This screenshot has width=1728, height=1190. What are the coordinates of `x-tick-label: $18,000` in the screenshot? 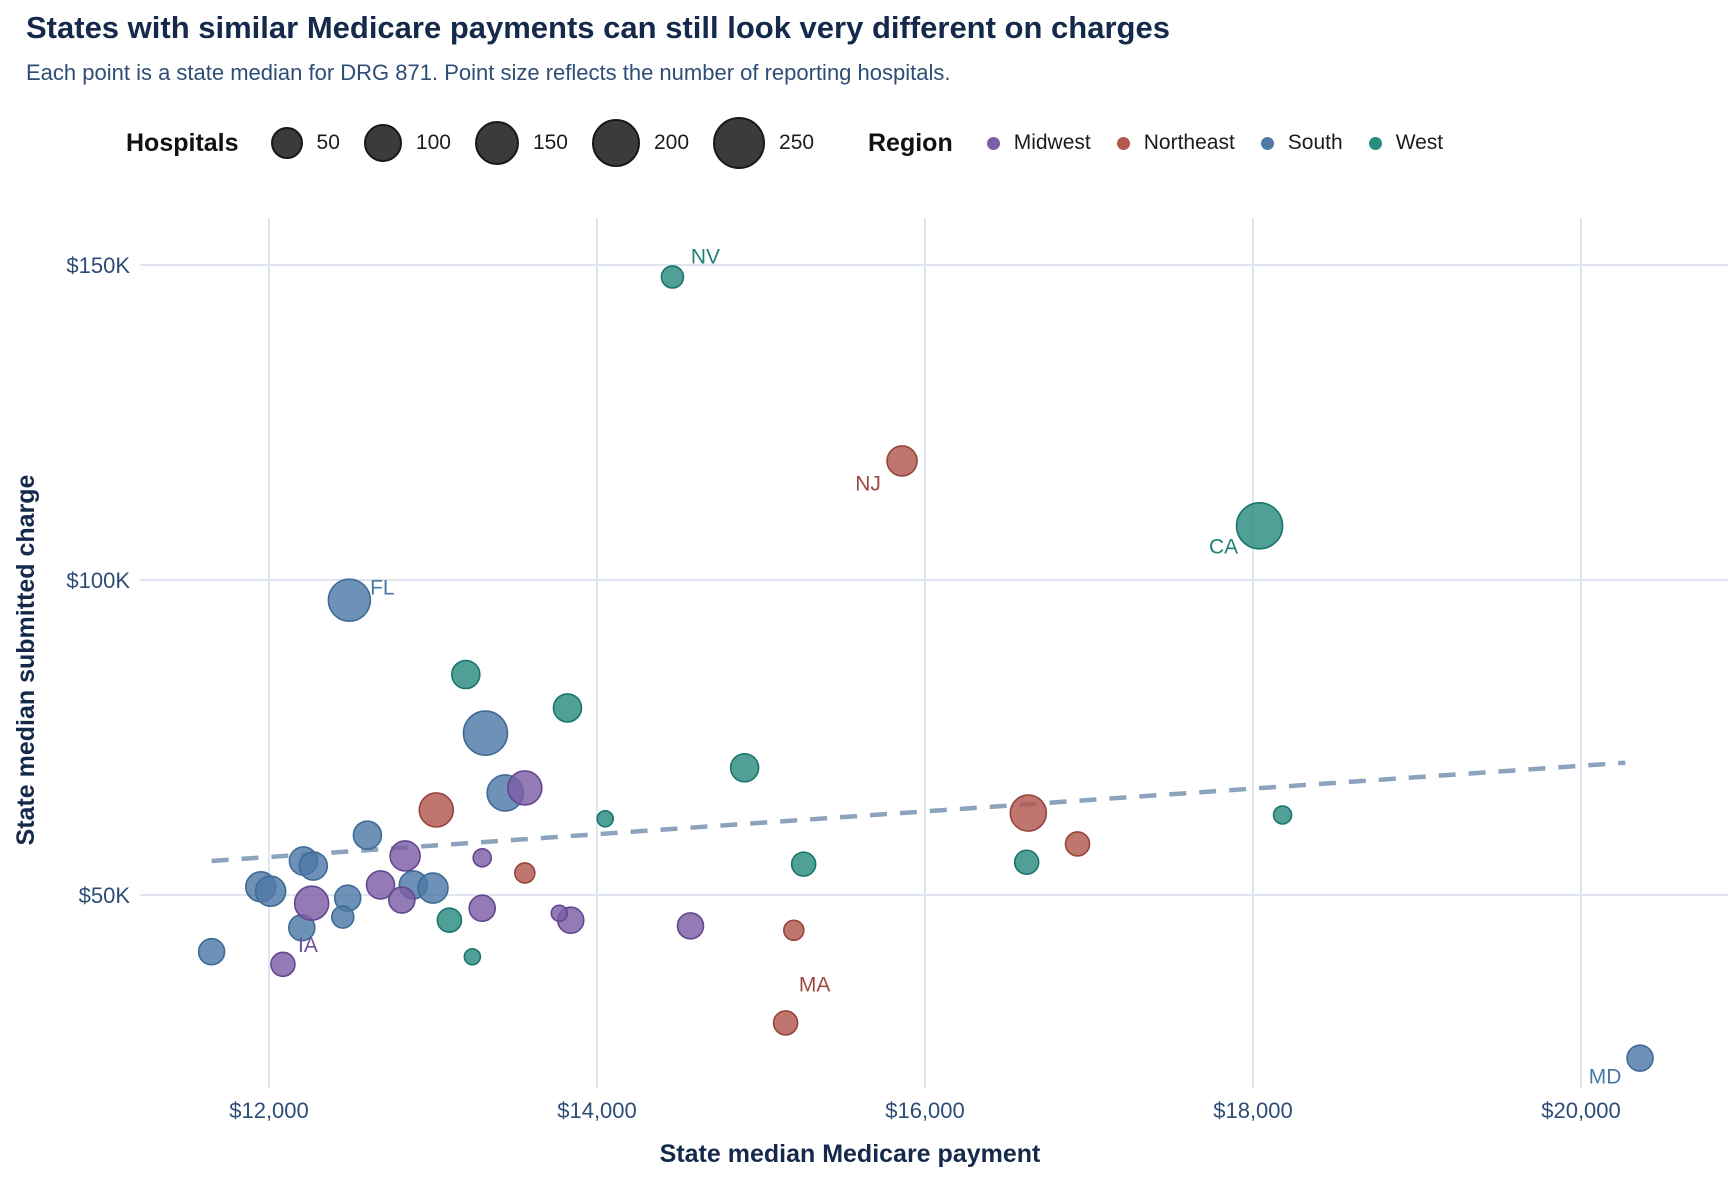 It's located at (1253, 1110).